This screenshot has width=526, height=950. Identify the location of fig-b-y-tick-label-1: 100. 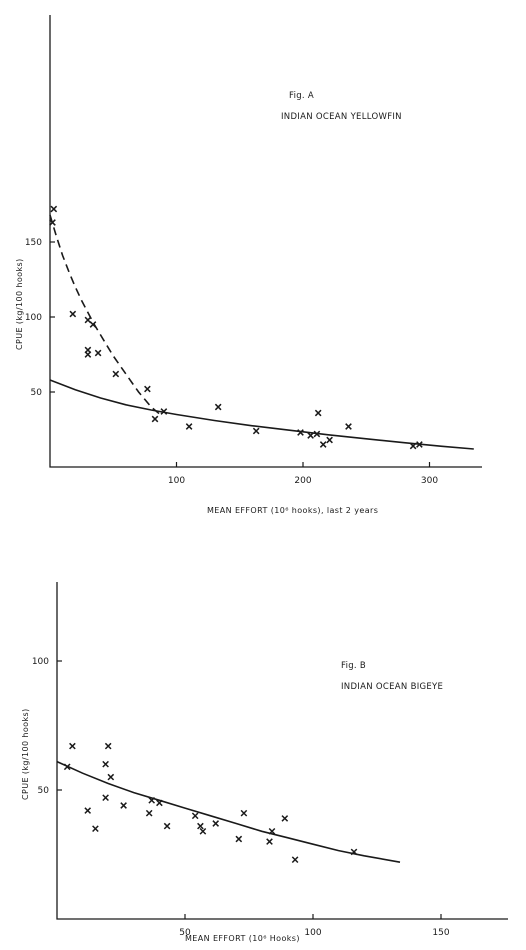
(40, 662).